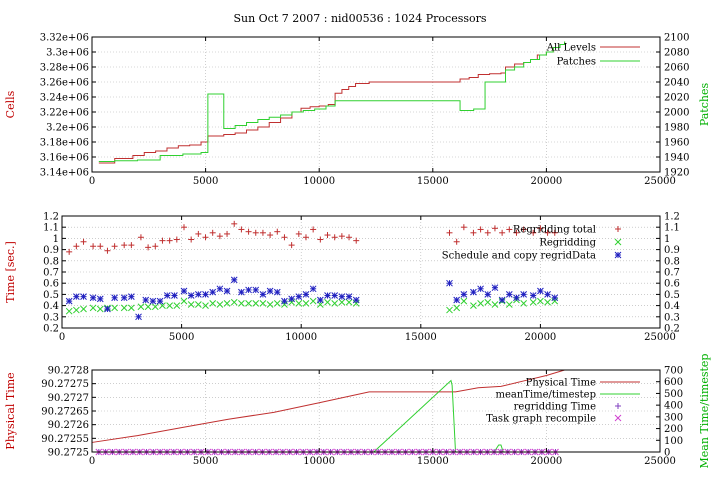 This screenshot has width=720, height=504. Describe the element at coordinates (64, 98) in the screenshot. I see `y-tick-label: 3.24e+06` at that location.